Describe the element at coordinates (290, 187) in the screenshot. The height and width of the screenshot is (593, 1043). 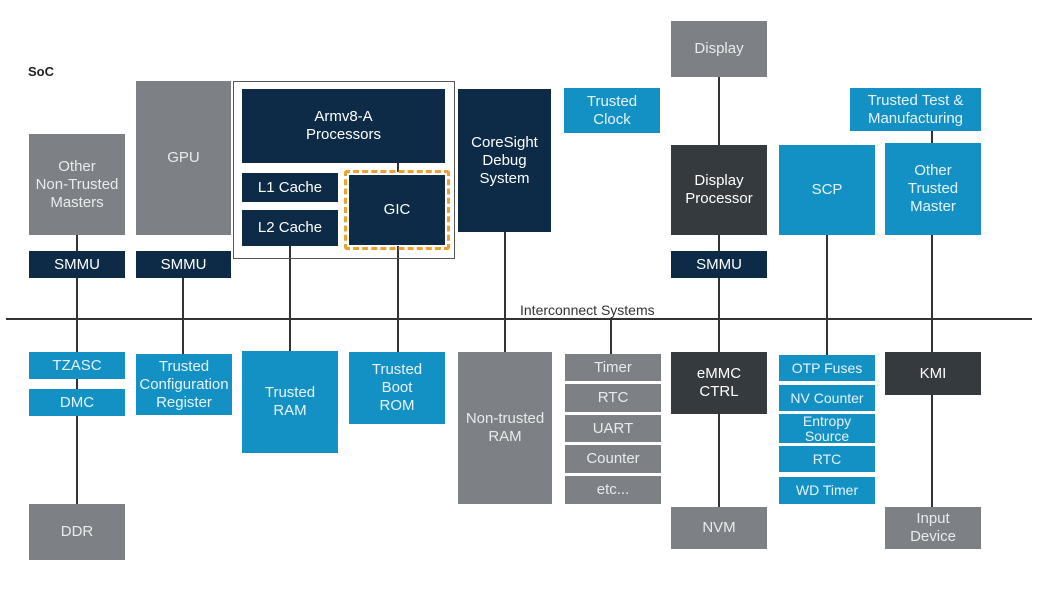
I see `l1-cache-block: L1 Cache` at that location.